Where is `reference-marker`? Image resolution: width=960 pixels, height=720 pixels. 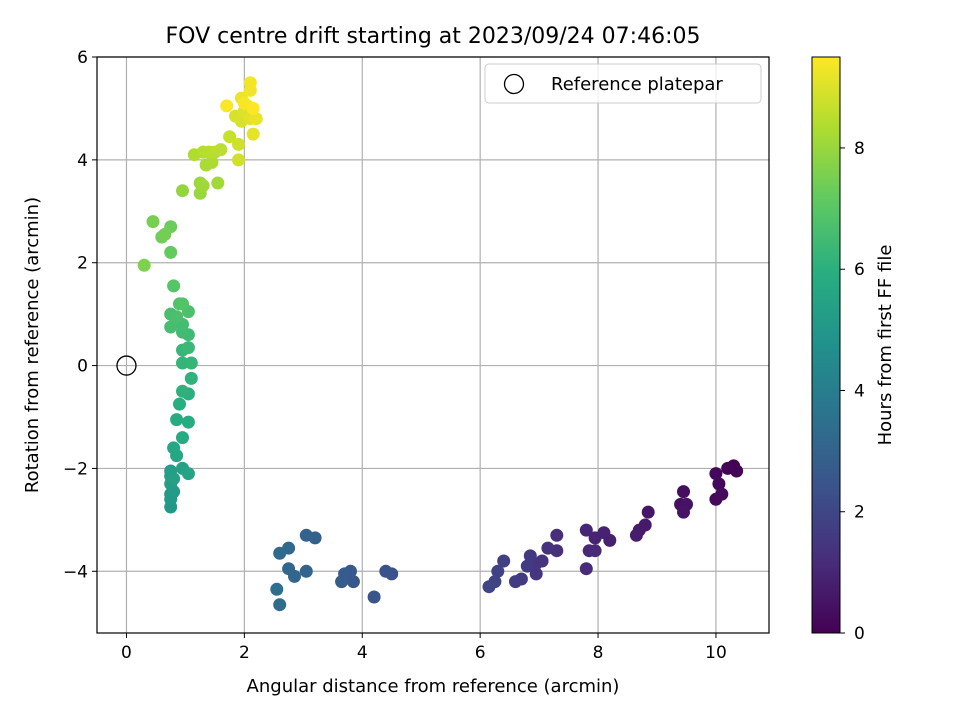 reference-marker is located at coordinates (126, 365).